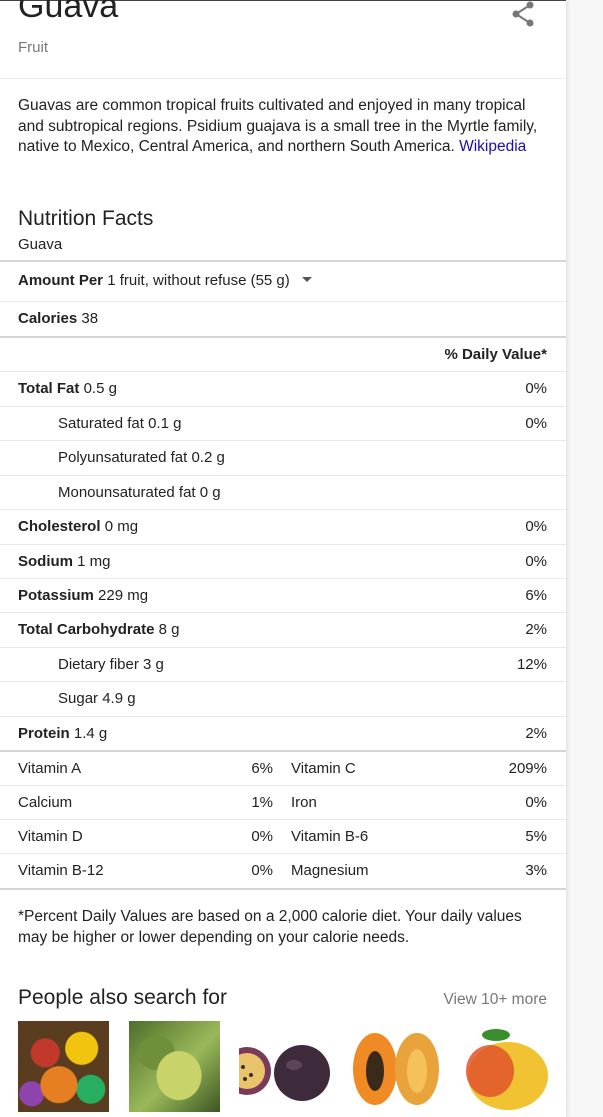 The width and height of the screenshot is (603, 1117). What do you see at coordinates (86, 218) in the screenshot?
I see `nutrition-facts-title: Nutrition Facts` at bounding box center [86, 218].